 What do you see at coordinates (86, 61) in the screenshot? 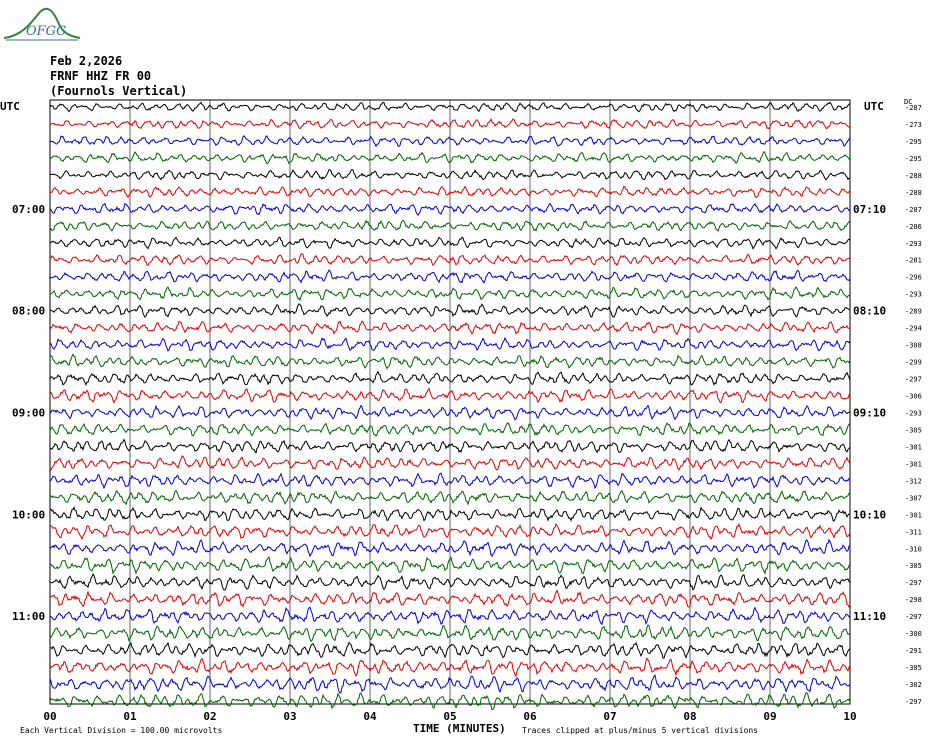
I see `chart-date: Feb 2,2026` at bounding box center [86, 61].